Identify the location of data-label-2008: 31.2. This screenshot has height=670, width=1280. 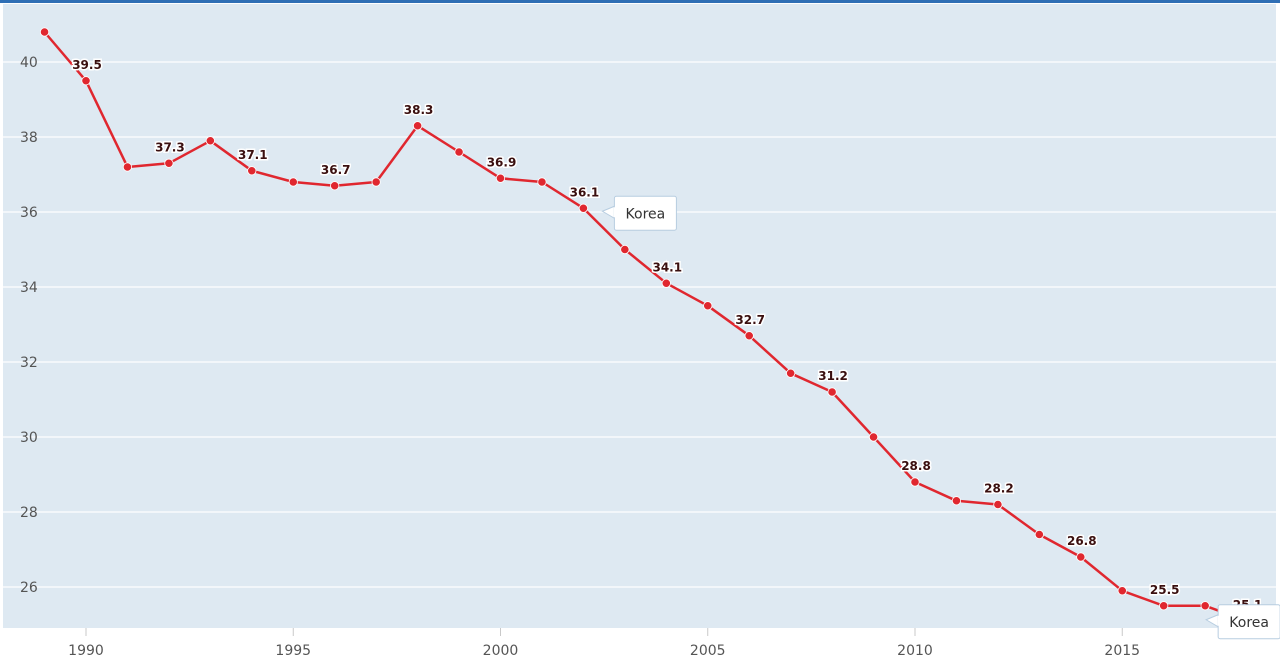
(833, 376).